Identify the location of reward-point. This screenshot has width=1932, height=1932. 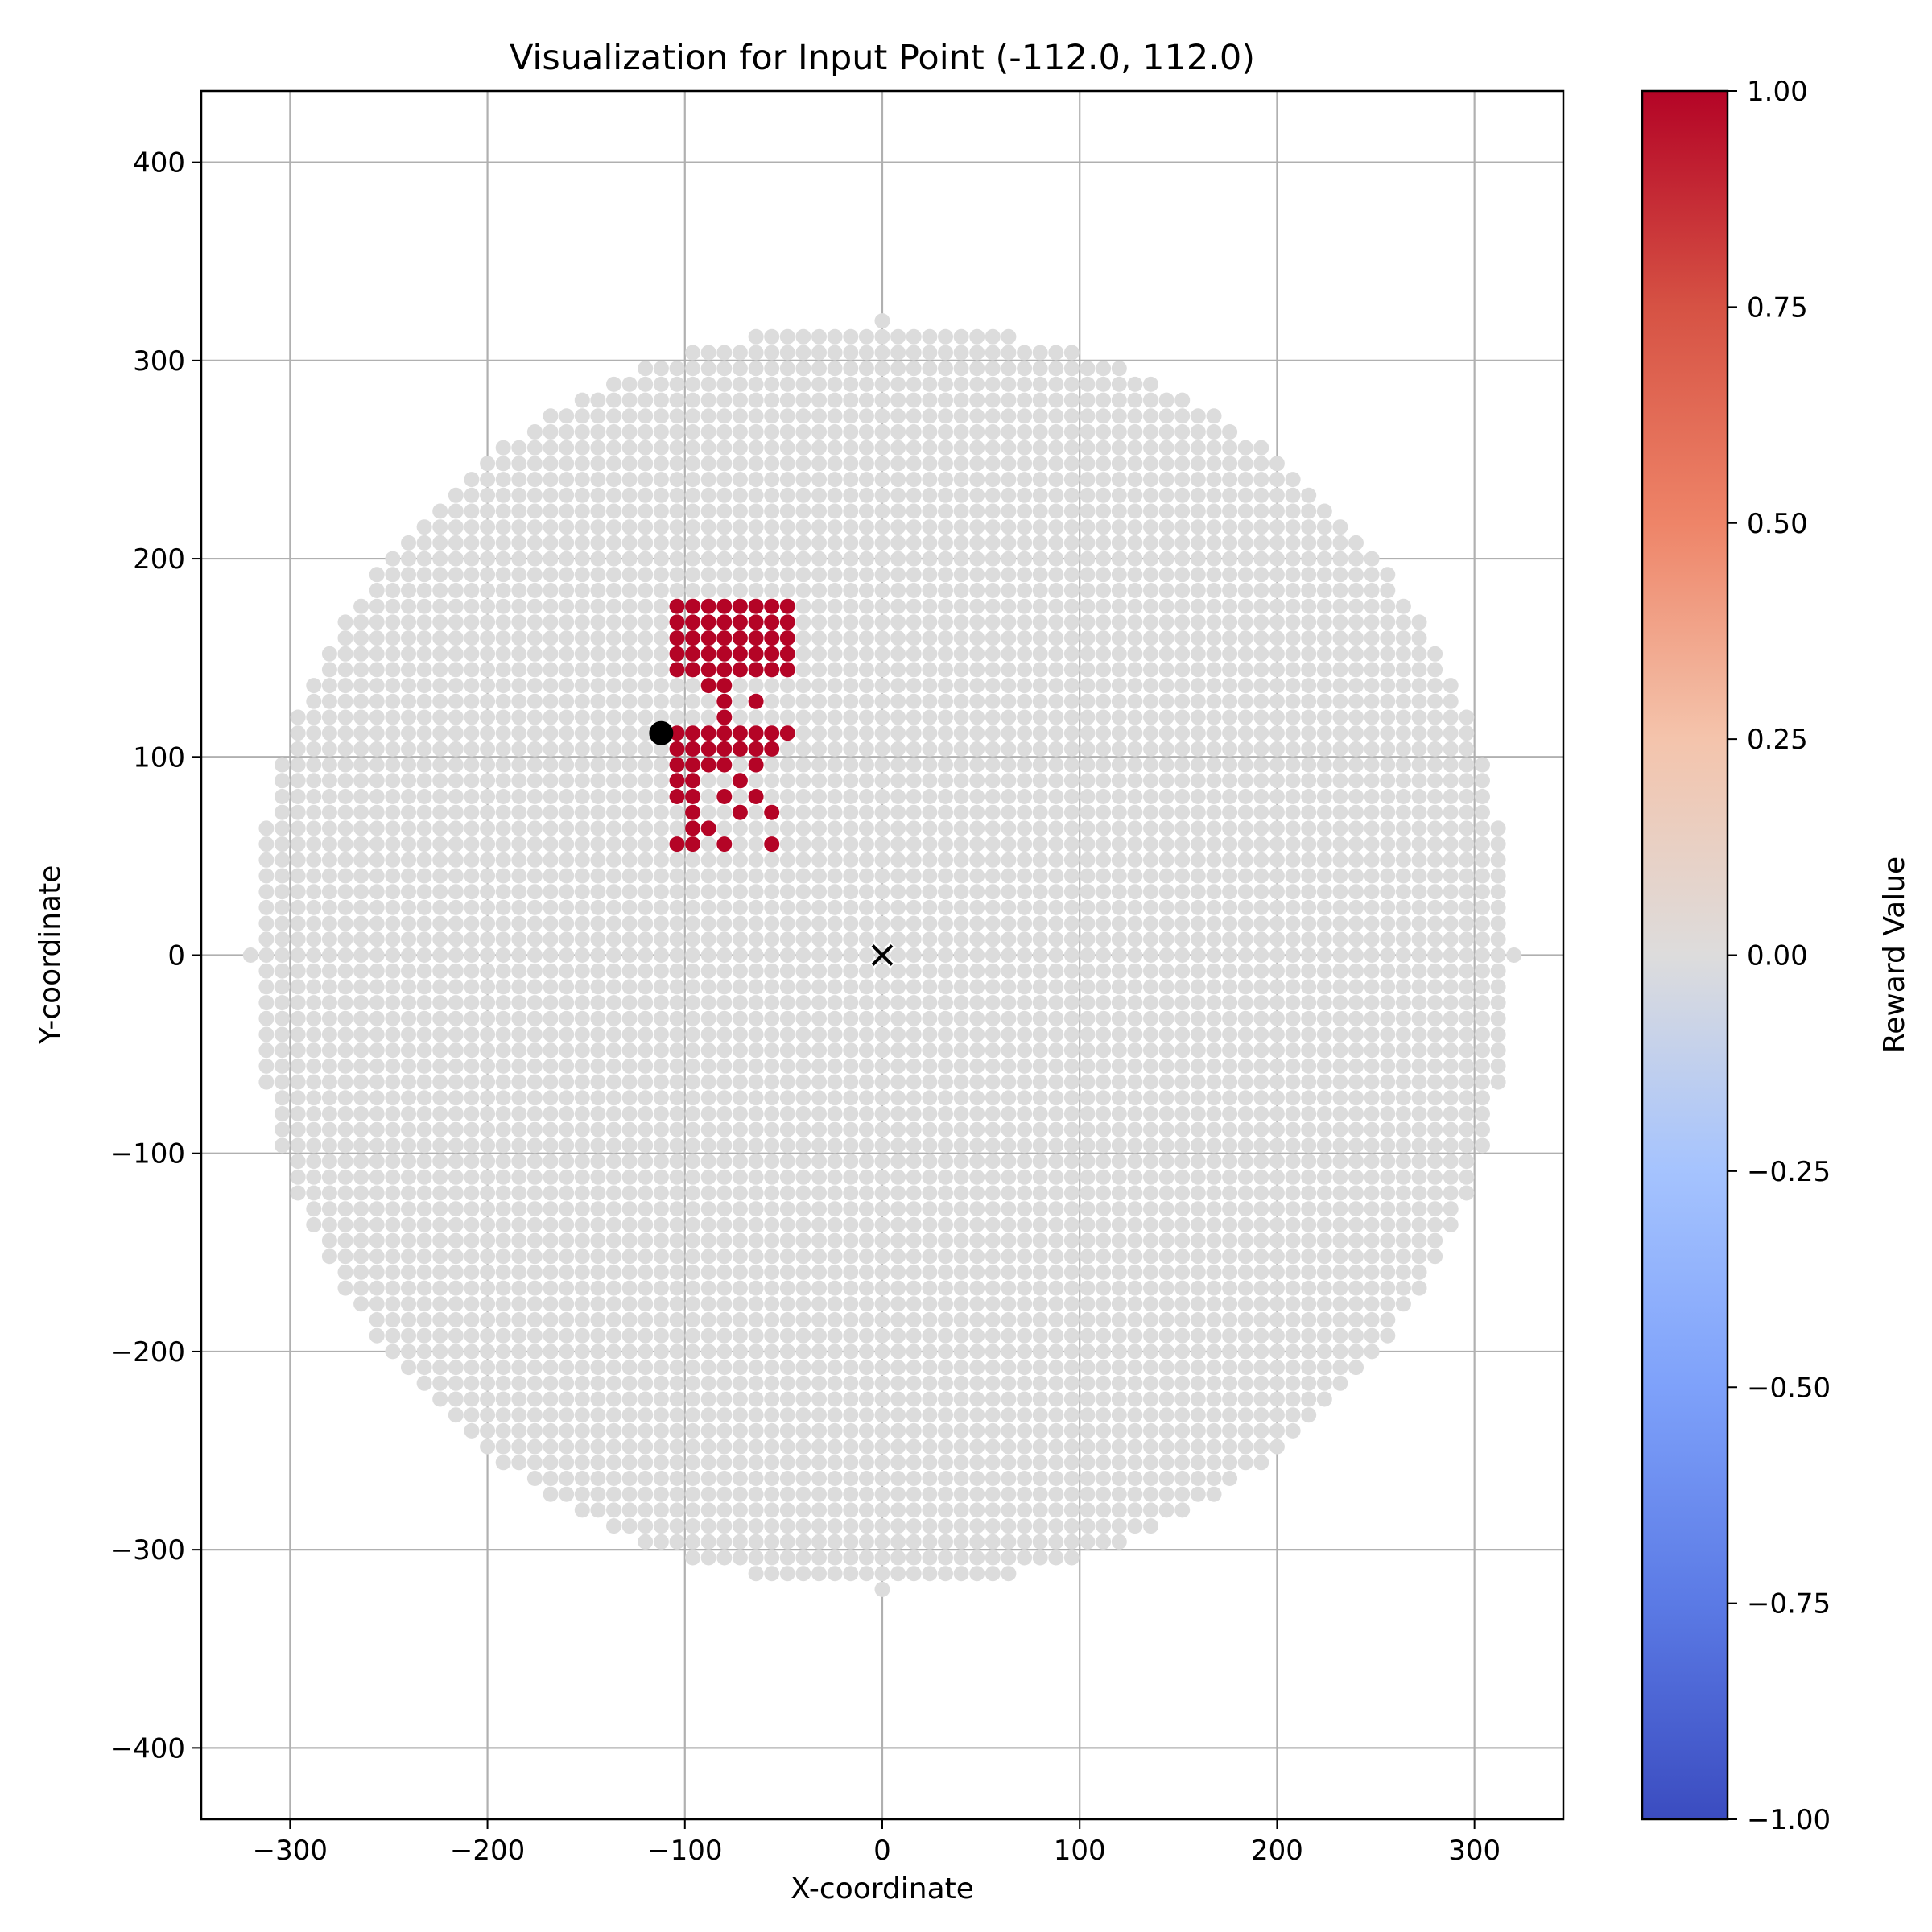
(724, 622).